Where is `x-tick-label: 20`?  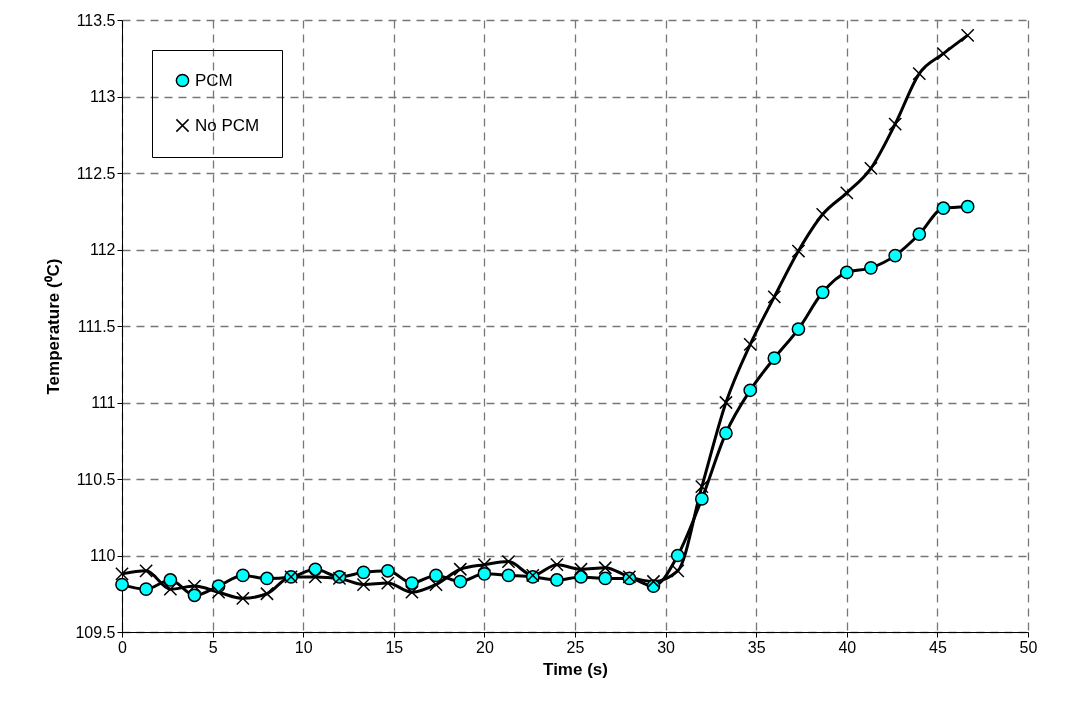 x-tick-label: 20 is located at coordinates (485, 647).